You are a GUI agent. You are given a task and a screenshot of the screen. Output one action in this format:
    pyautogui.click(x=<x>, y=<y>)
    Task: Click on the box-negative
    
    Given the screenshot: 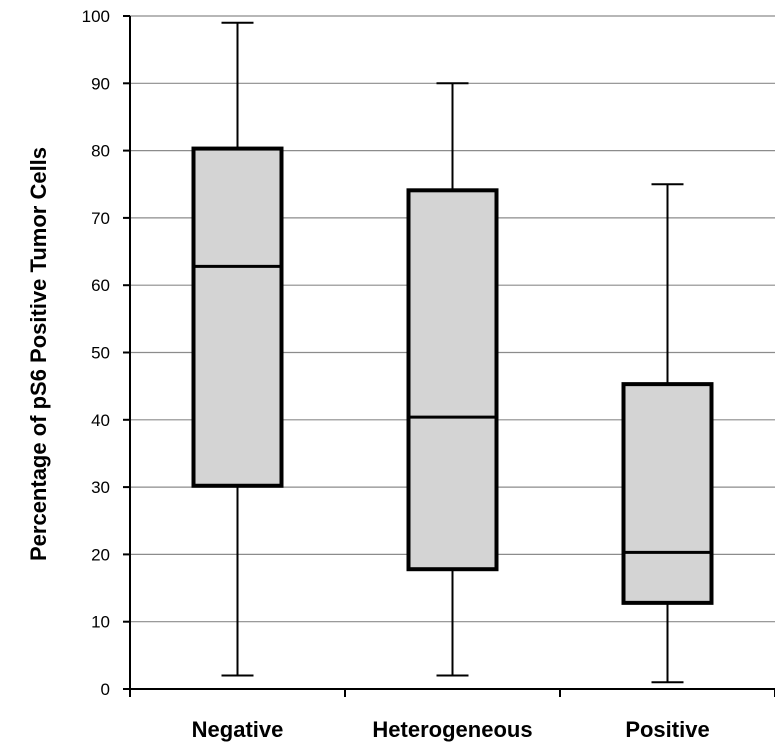 What is the action you would take?
    pyautogui.click(x=237, y=349)
    